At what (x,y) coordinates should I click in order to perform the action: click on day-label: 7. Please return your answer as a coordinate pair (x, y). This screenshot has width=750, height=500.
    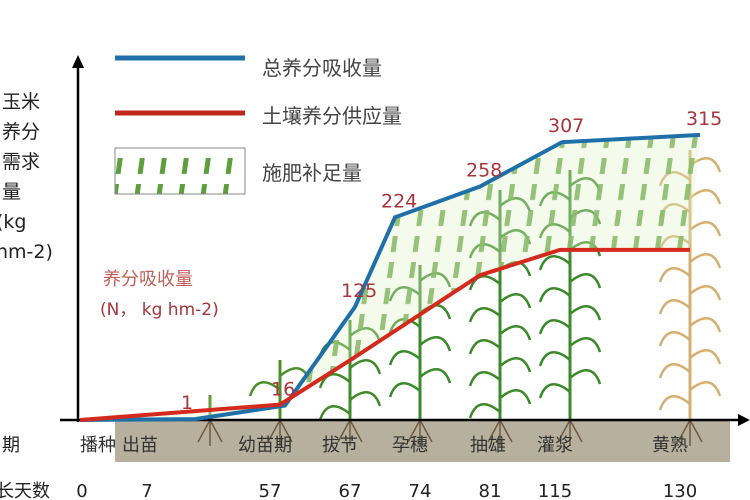
    Looking at the image, I should click on (146, 490).